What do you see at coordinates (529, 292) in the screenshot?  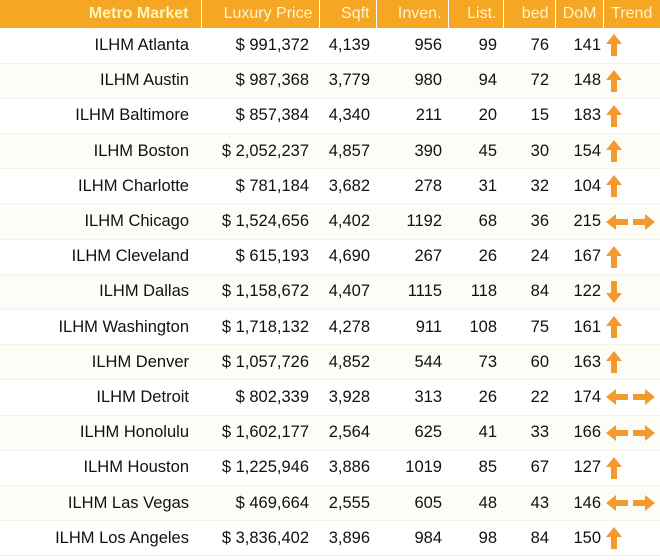 I see `cell-bed: 84` at bounding box center [529, 292].